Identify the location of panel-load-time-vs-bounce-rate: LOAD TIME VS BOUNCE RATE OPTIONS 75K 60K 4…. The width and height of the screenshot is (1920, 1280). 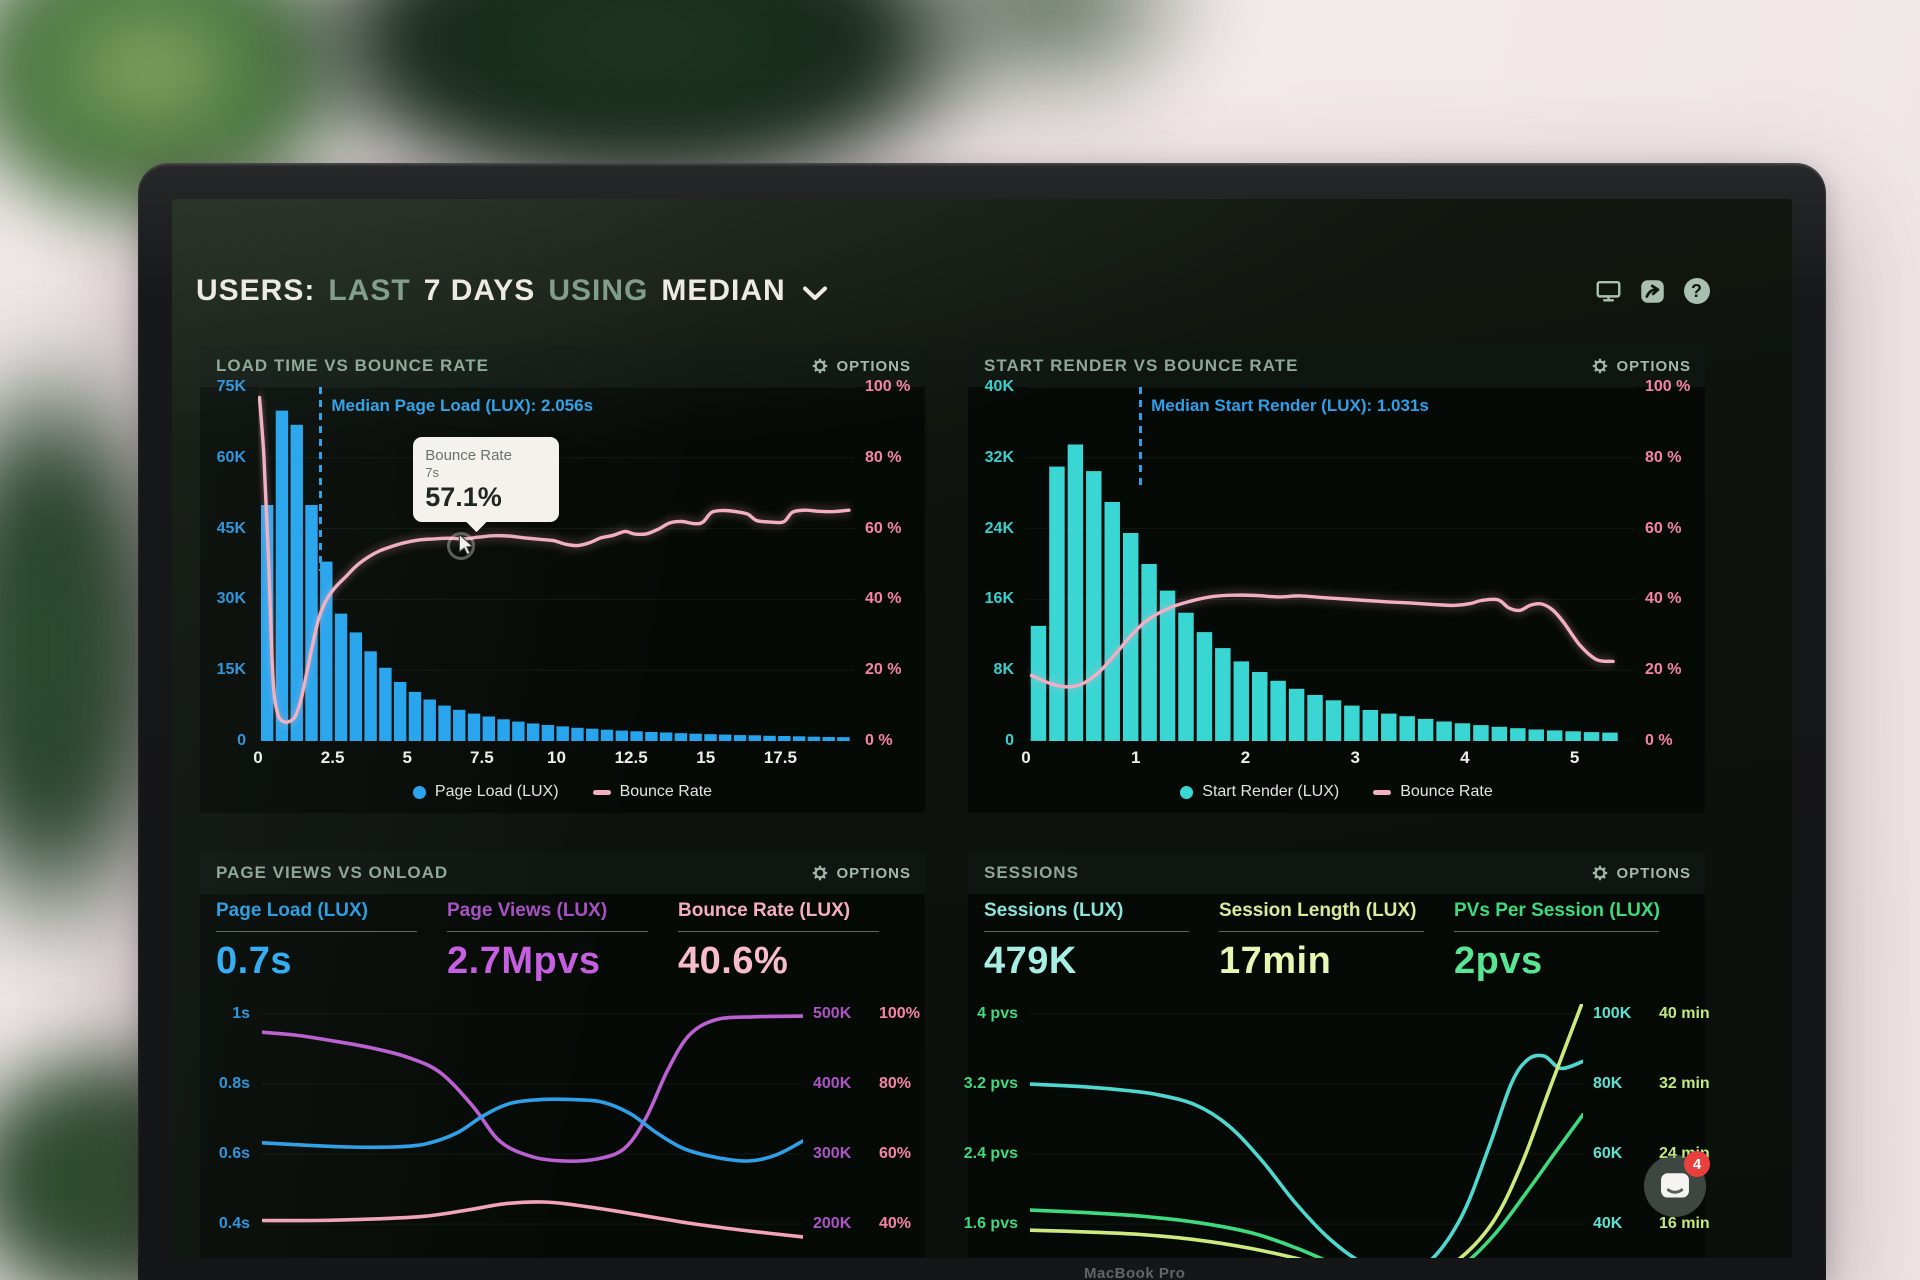
(562, 579).